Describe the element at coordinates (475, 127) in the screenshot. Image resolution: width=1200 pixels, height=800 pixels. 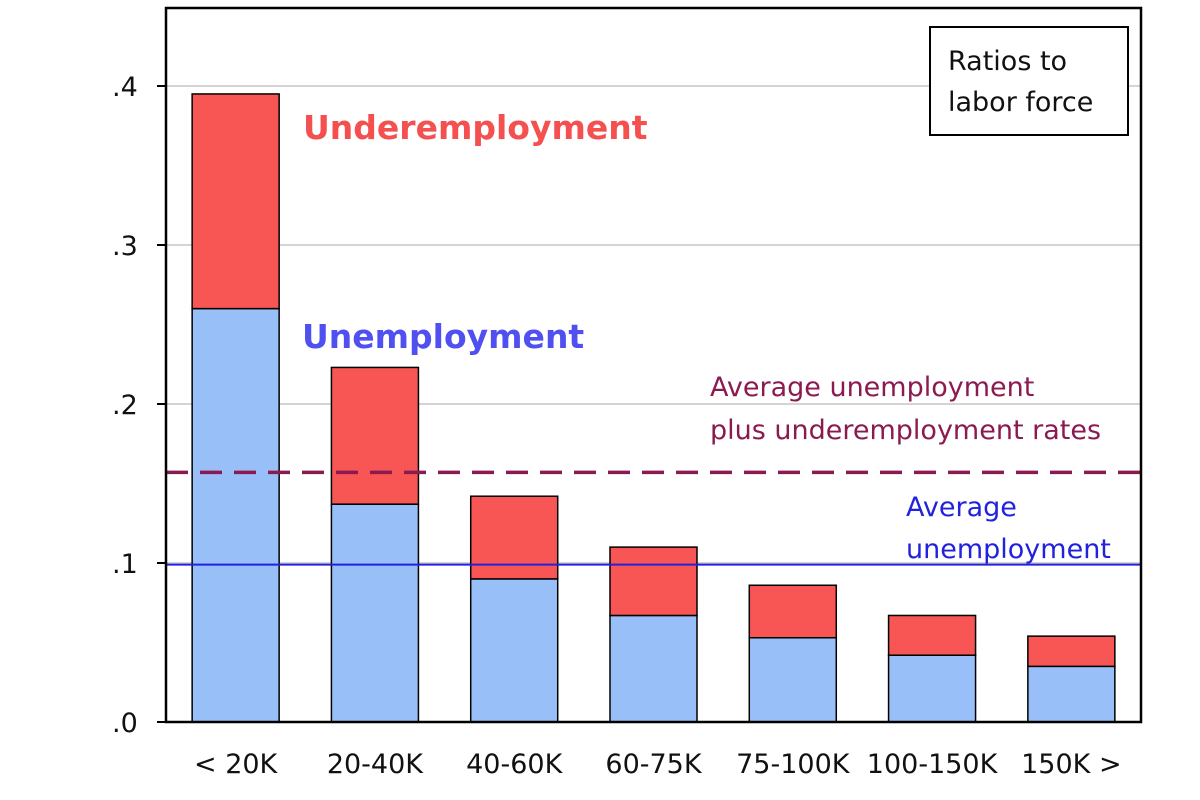
I see `series-label-underemployment: Underemployment` at that location.